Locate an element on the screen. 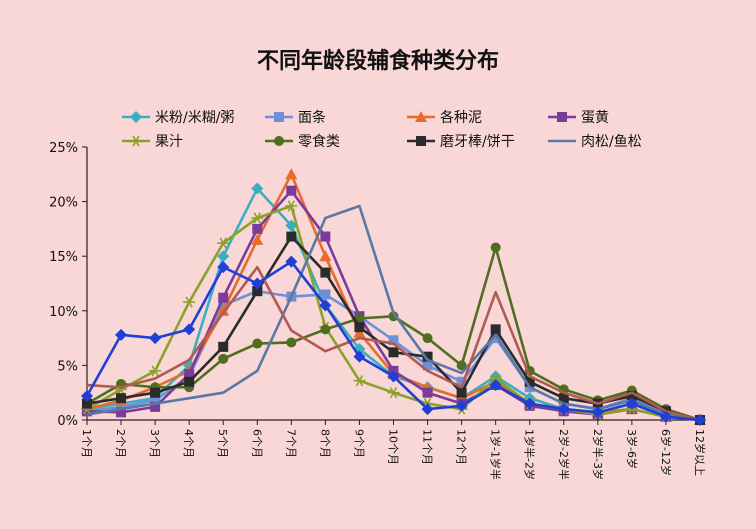 This screenshot has height=529, width=756. x-tick-label: 10个月 is located at coordinates (393, 447).